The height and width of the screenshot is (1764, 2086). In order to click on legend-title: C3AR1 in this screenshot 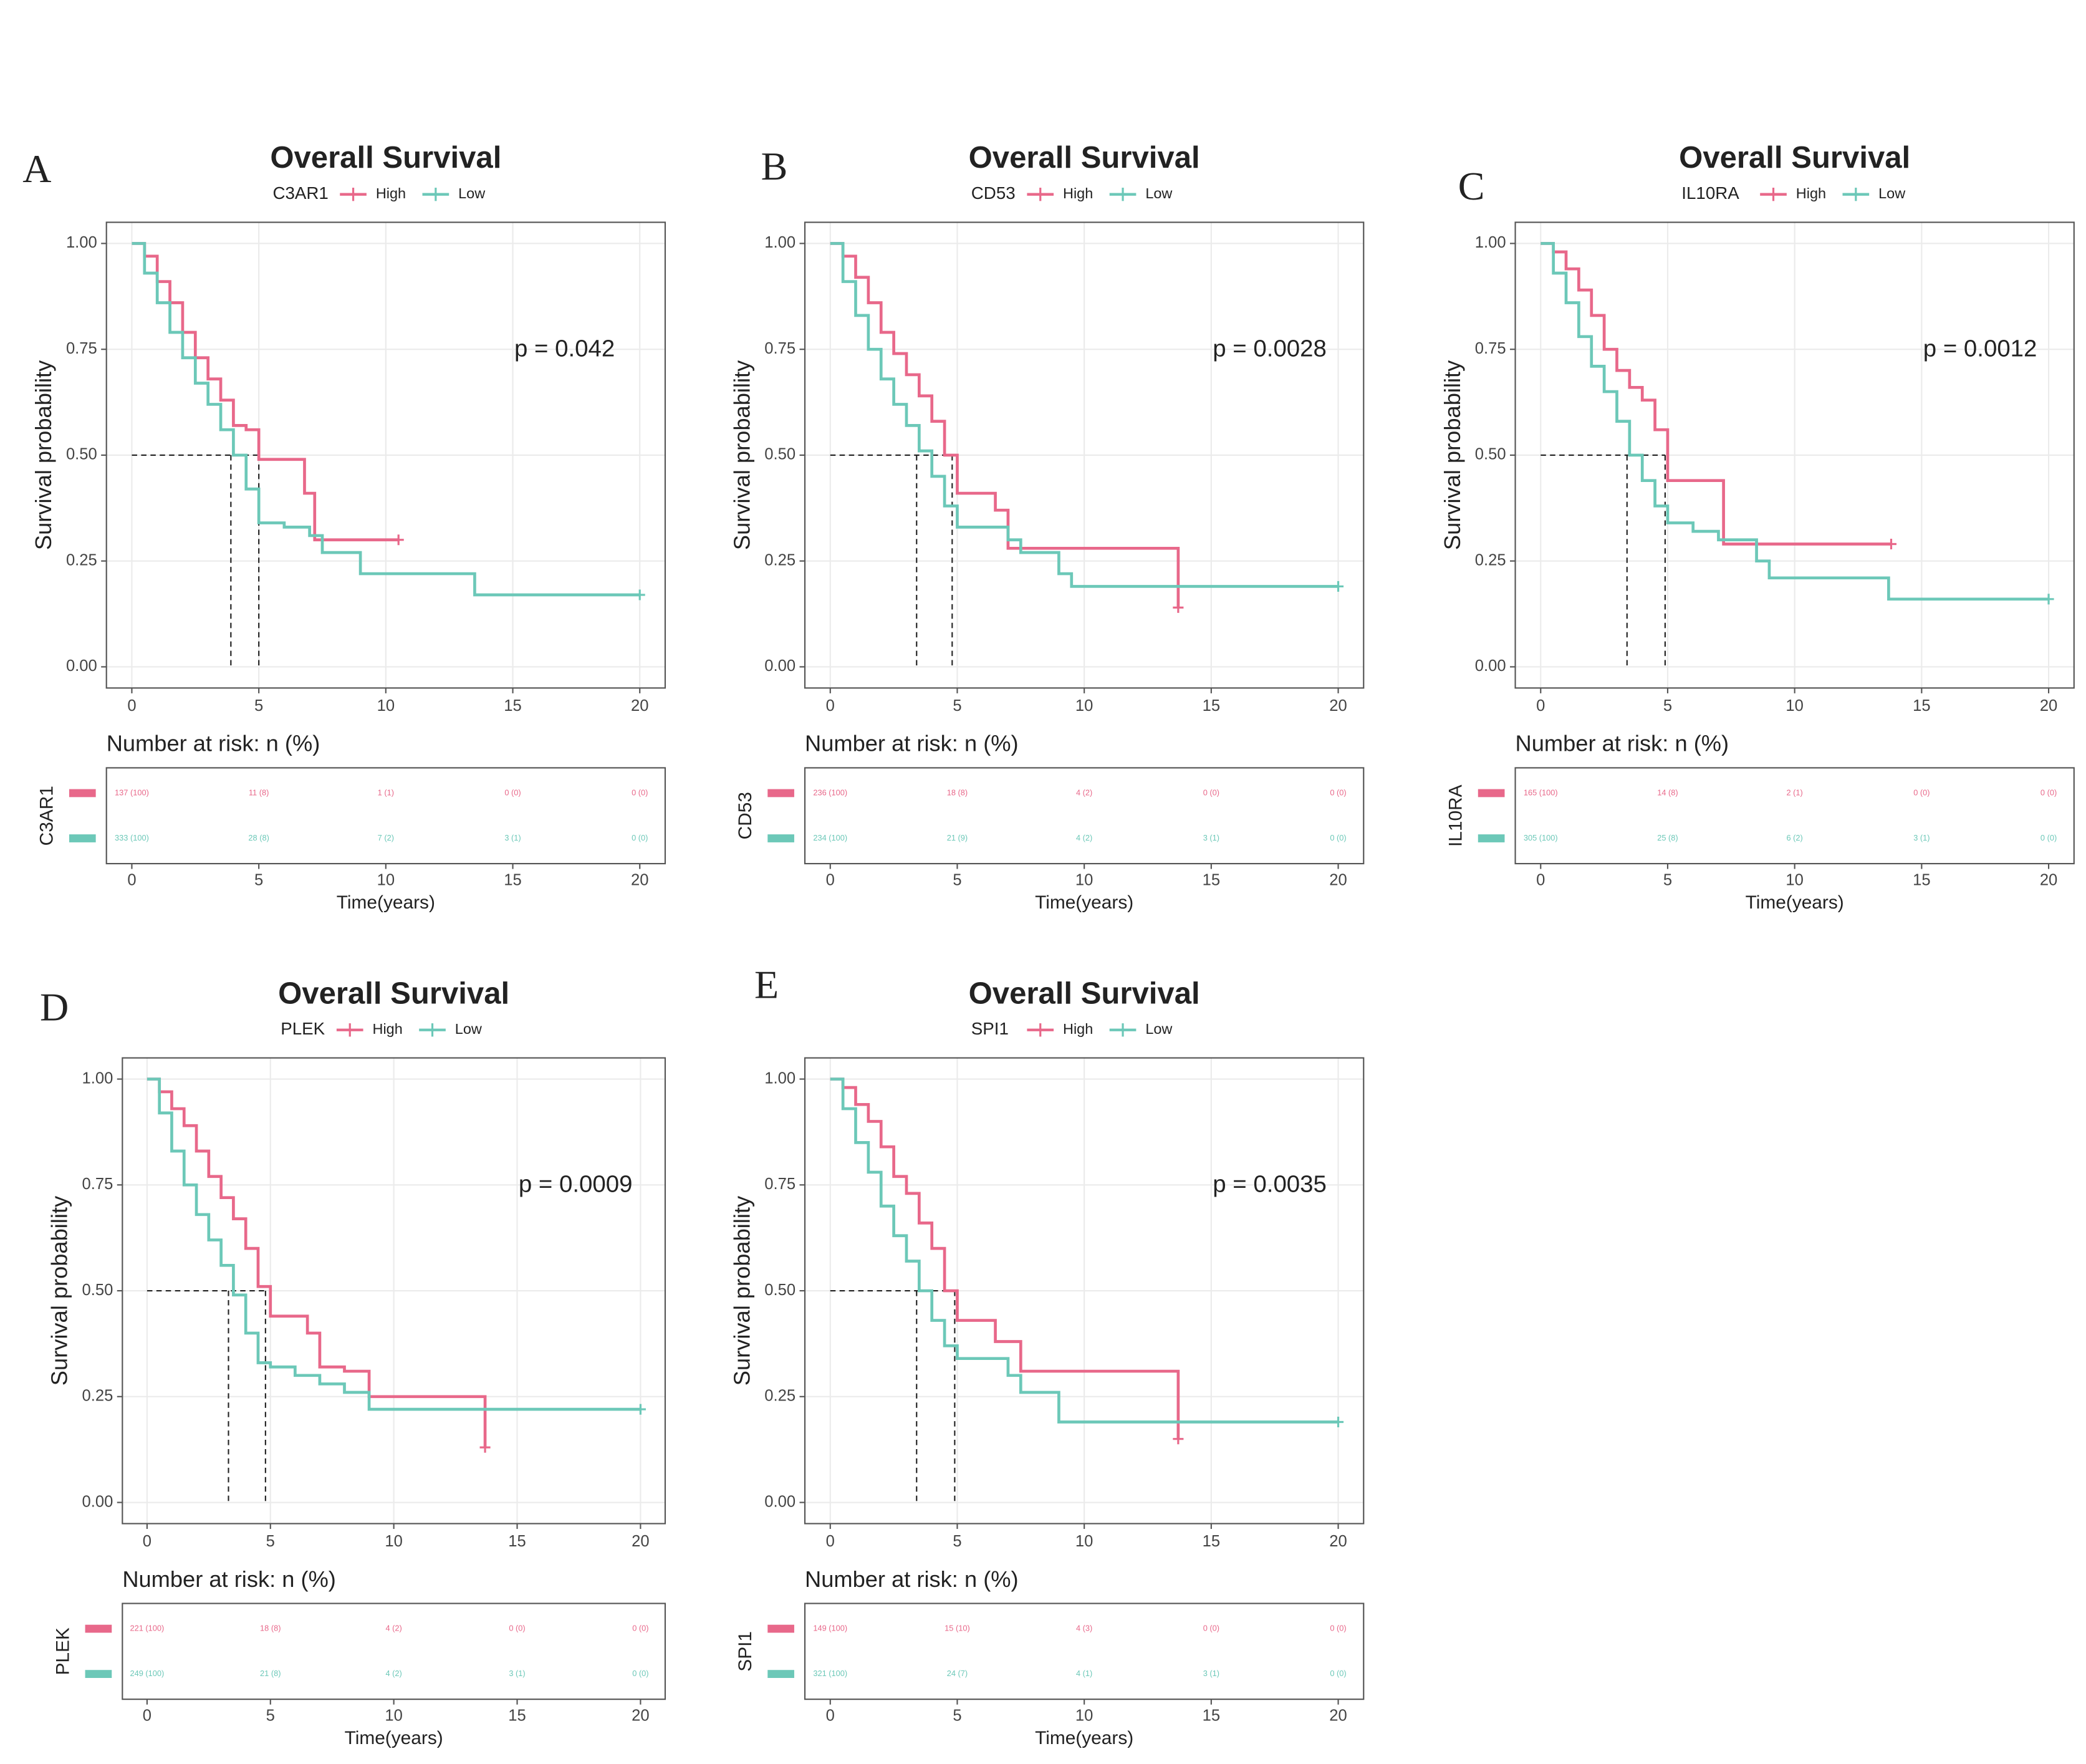, I will do `click(300, 193)`.